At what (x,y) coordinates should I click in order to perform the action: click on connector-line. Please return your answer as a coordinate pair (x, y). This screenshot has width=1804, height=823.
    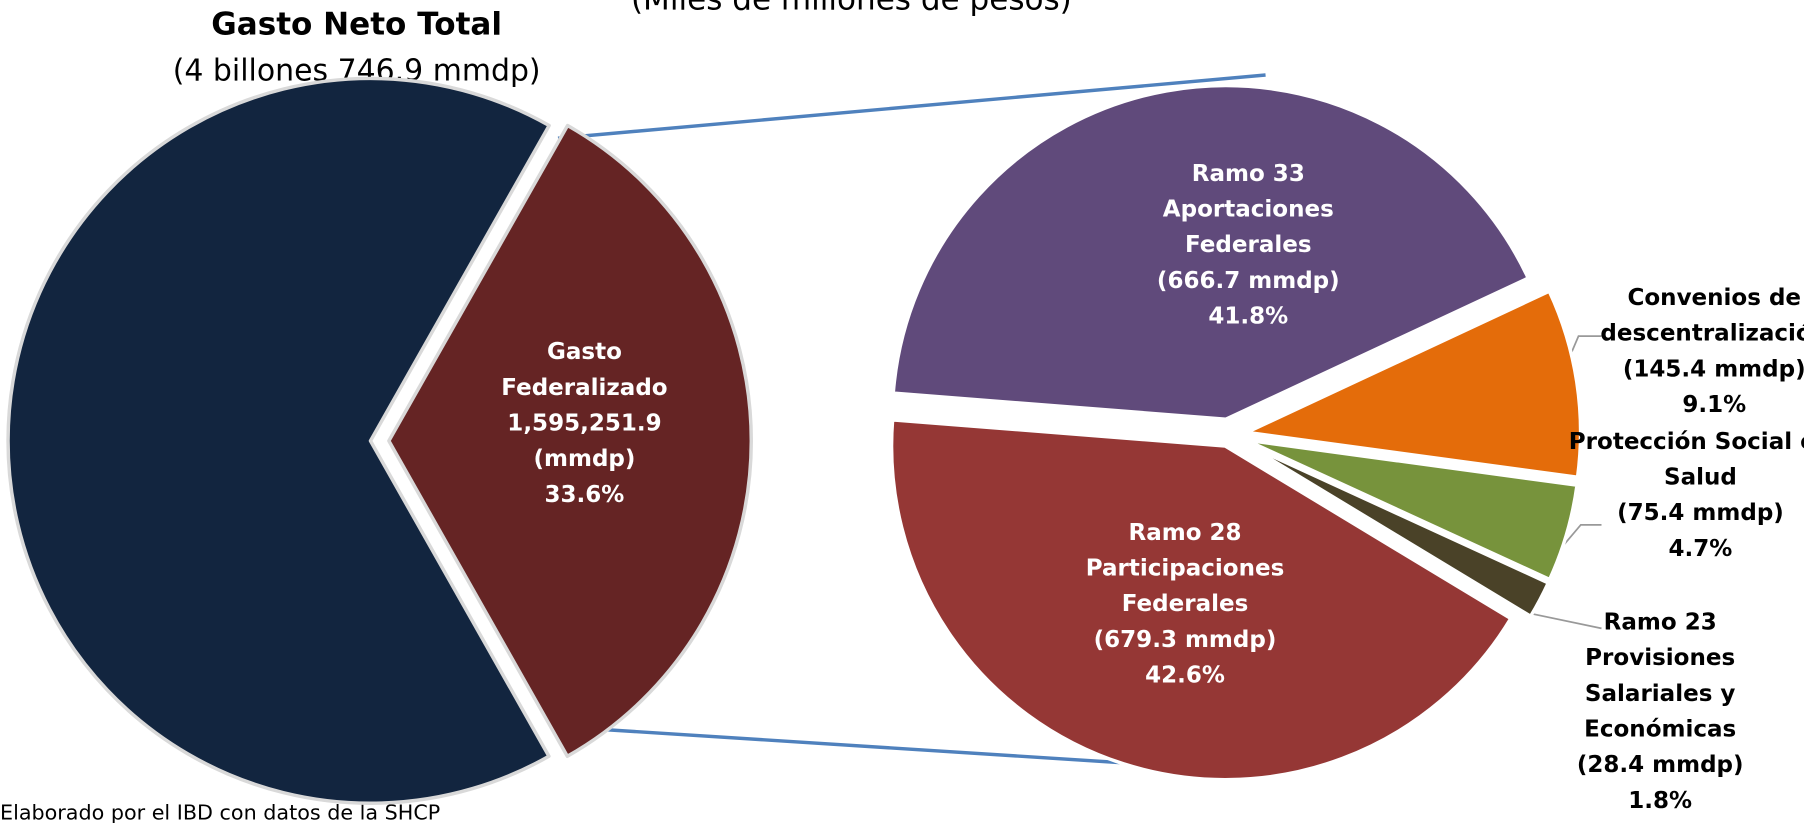
    Looking at the image, I should click on (911, 106).